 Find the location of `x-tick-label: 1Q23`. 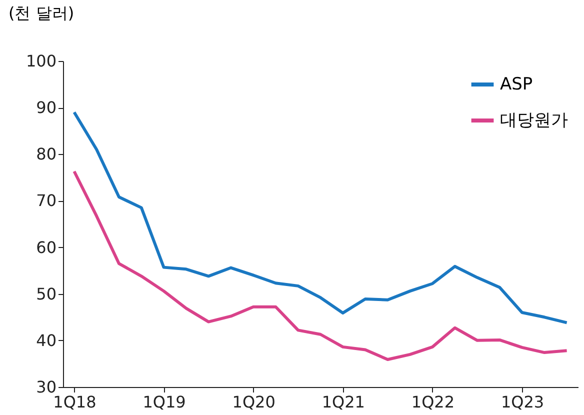

x-tick-label: 1Q23 is located at coordinates (522, 402).